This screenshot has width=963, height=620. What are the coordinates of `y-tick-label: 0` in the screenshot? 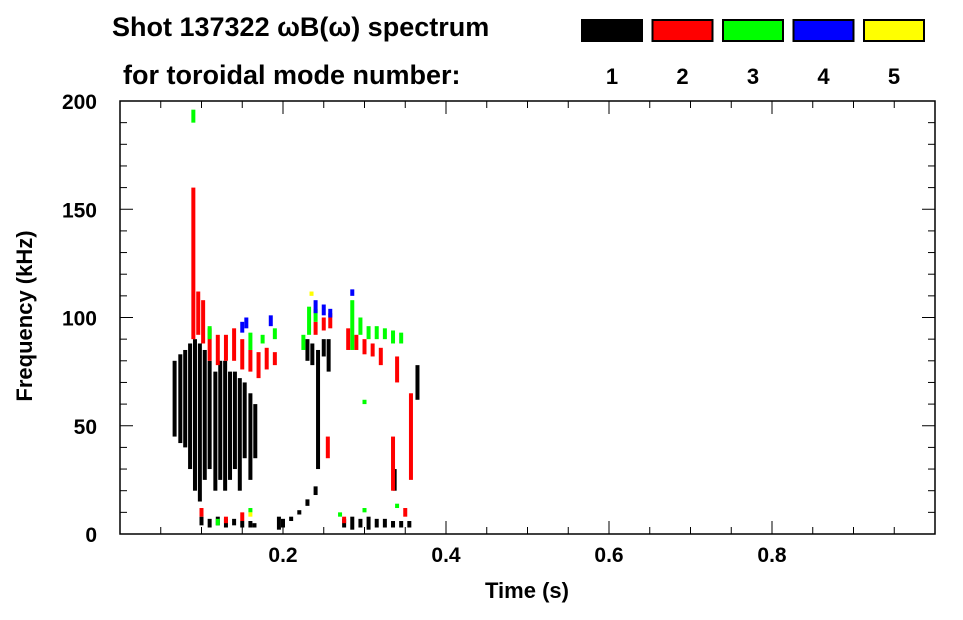 It's located at (91, 535).